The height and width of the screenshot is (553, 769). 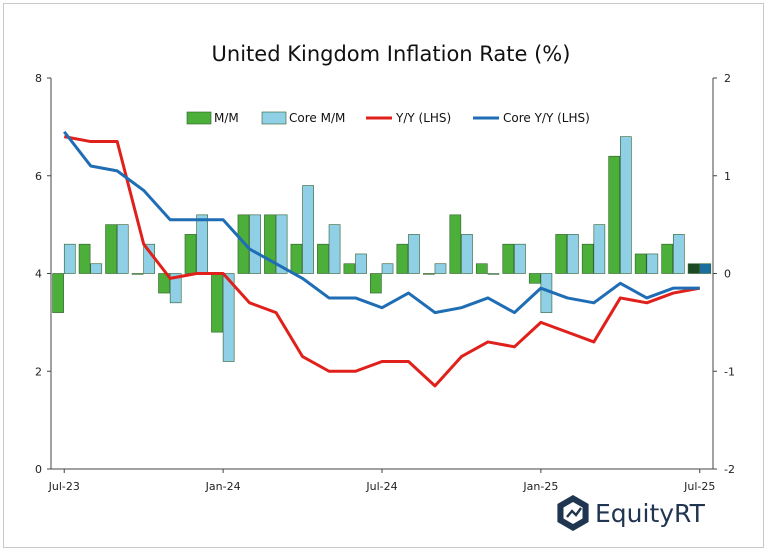 I want to click on chart-title: United Kingdom Inflation Rate (%), so click(x=391, y=54).